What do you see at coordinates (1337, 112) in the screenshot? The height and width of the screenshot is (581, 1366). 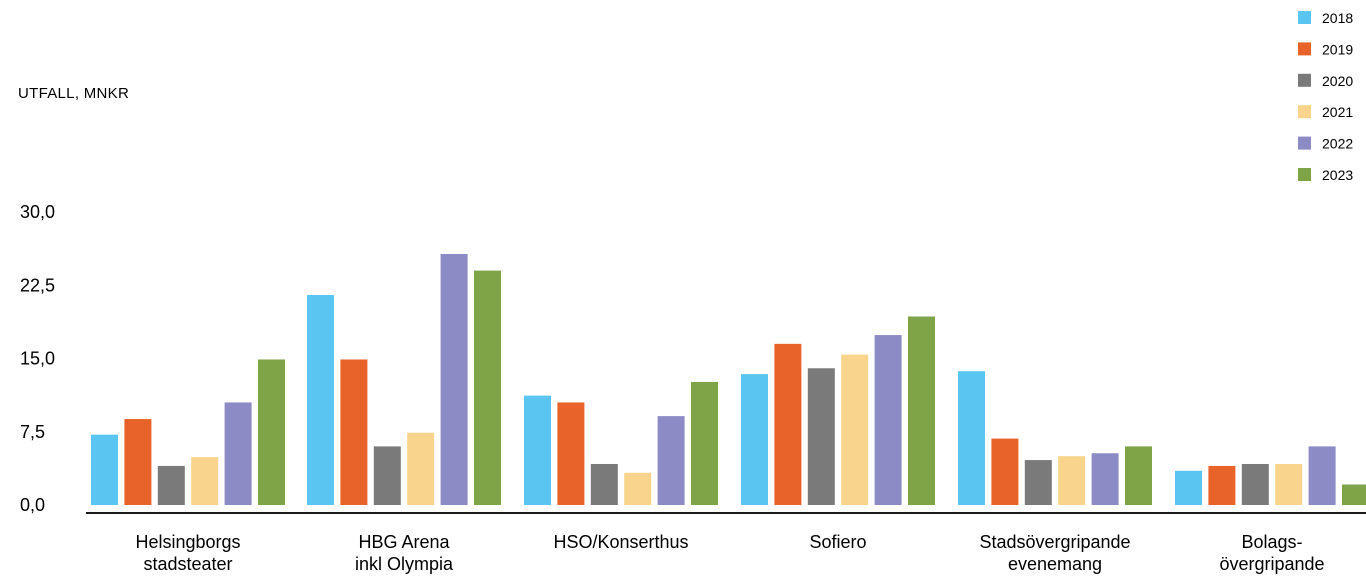 I see `legend-label: 2021` at bounding box center [1337, 112].